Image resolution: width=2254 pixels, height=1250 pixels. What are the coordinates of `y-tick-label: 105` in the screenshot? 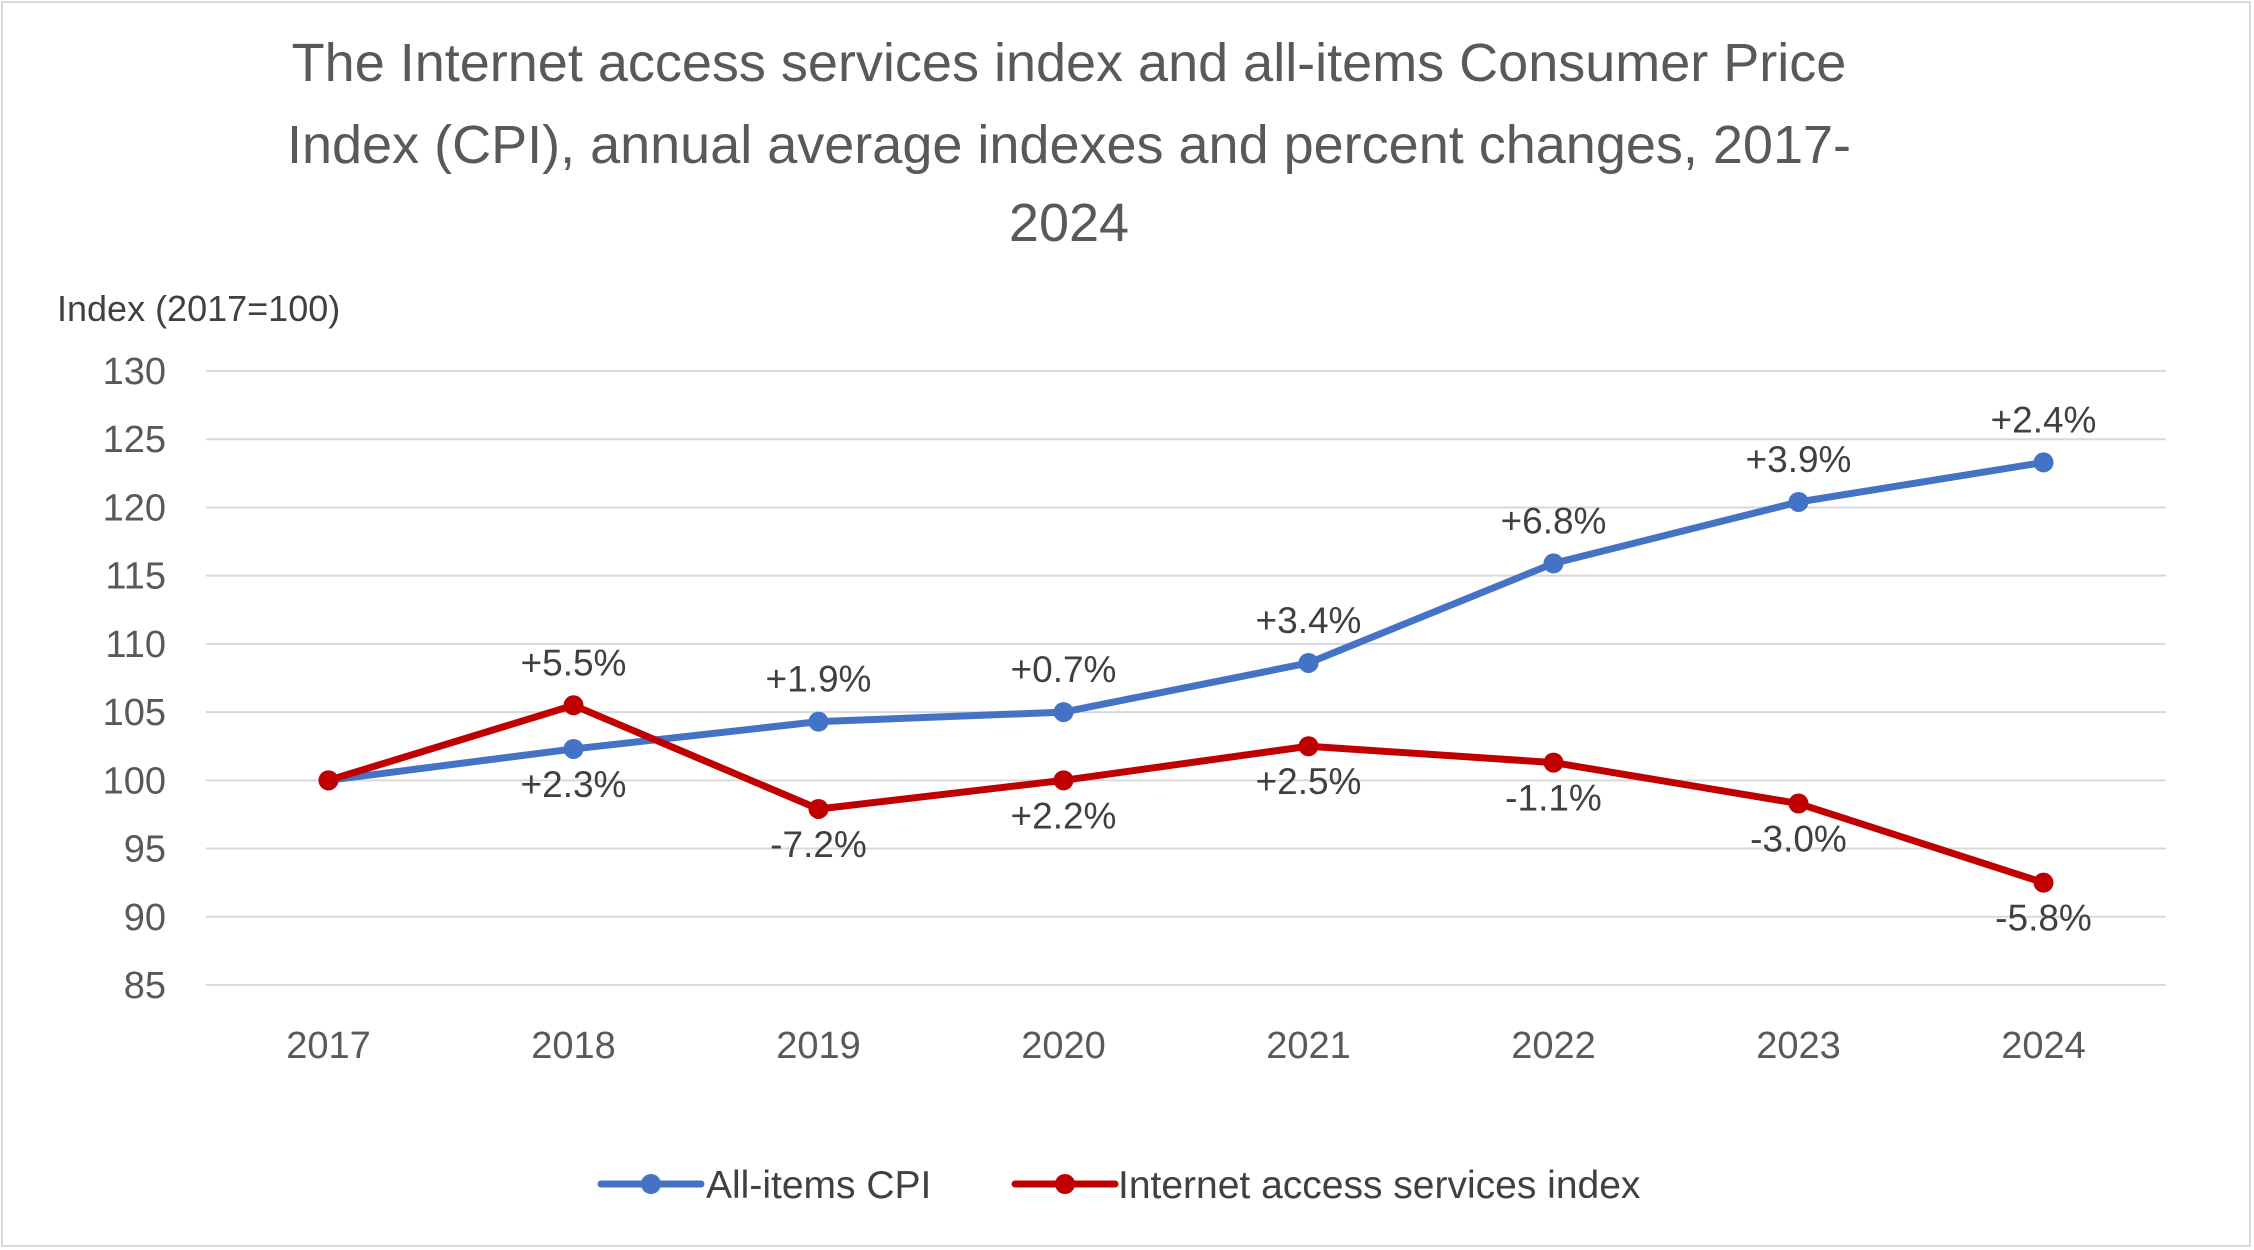 It's located at (134, 713).